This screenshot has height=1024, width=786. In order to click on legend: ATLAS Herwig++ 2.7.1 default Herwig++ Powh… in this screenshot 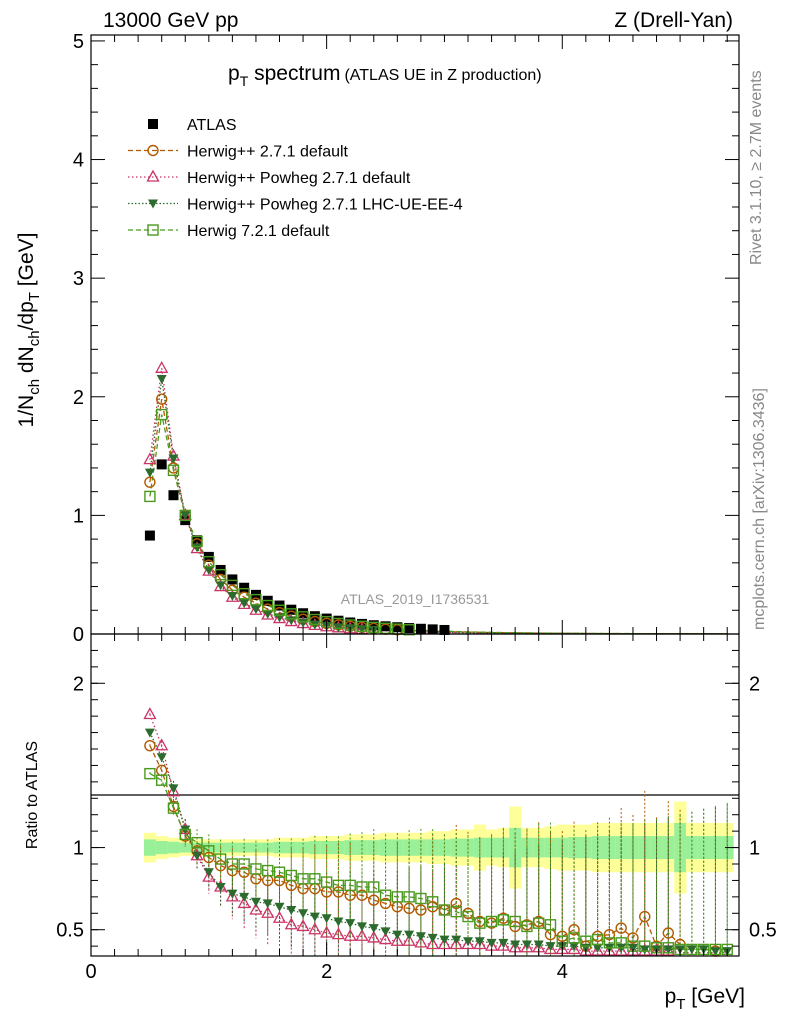, I will do `click(295, 178)`.